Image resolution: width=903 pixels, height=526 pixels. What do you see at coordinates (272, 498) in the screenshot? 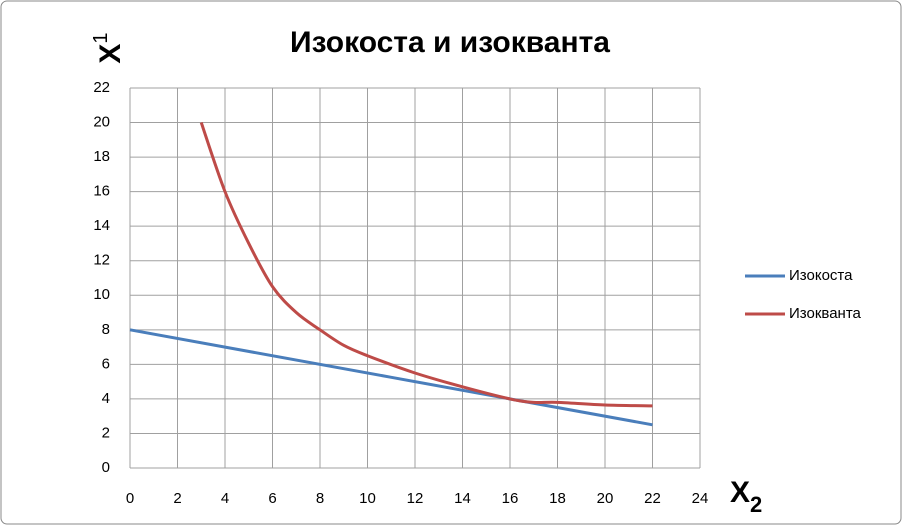
I see `x-tick-label: 6` at bounding box center [272, 498].